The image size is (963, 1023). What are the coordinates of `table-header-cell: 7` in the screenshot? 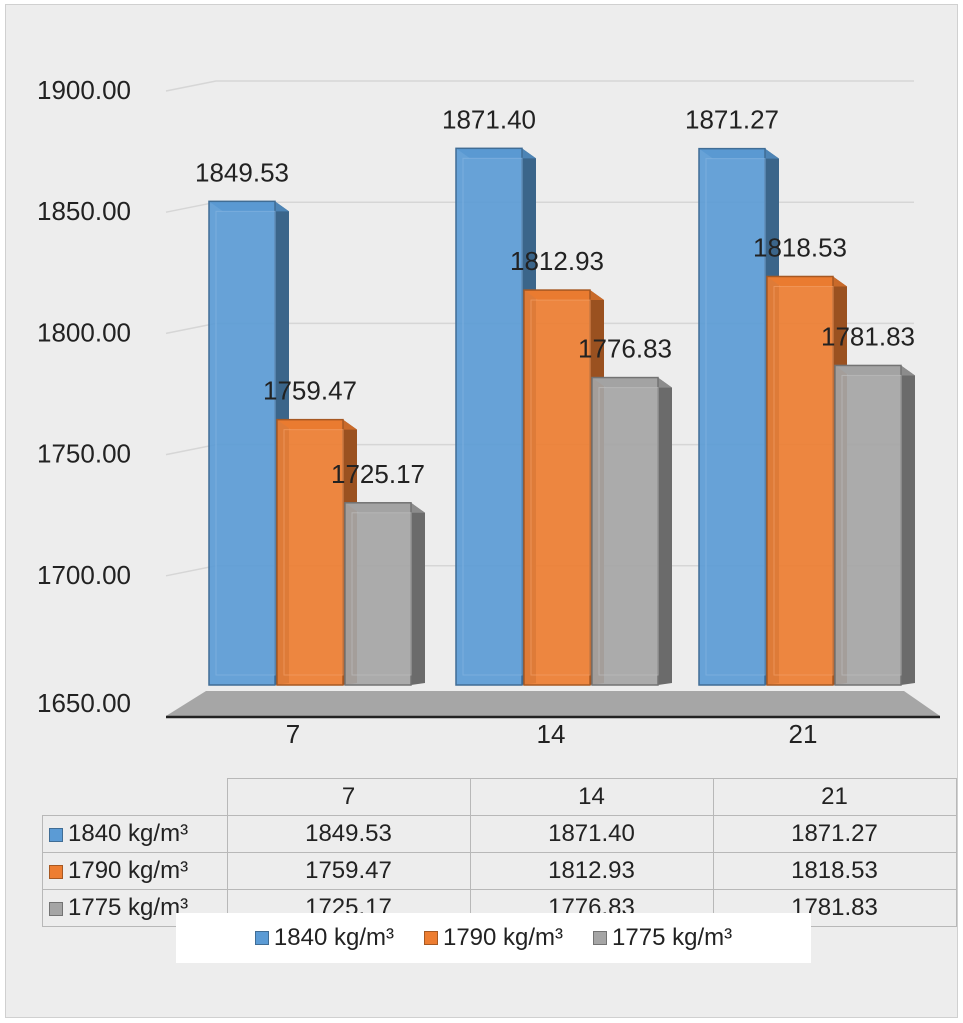 It's located at (348, 797).